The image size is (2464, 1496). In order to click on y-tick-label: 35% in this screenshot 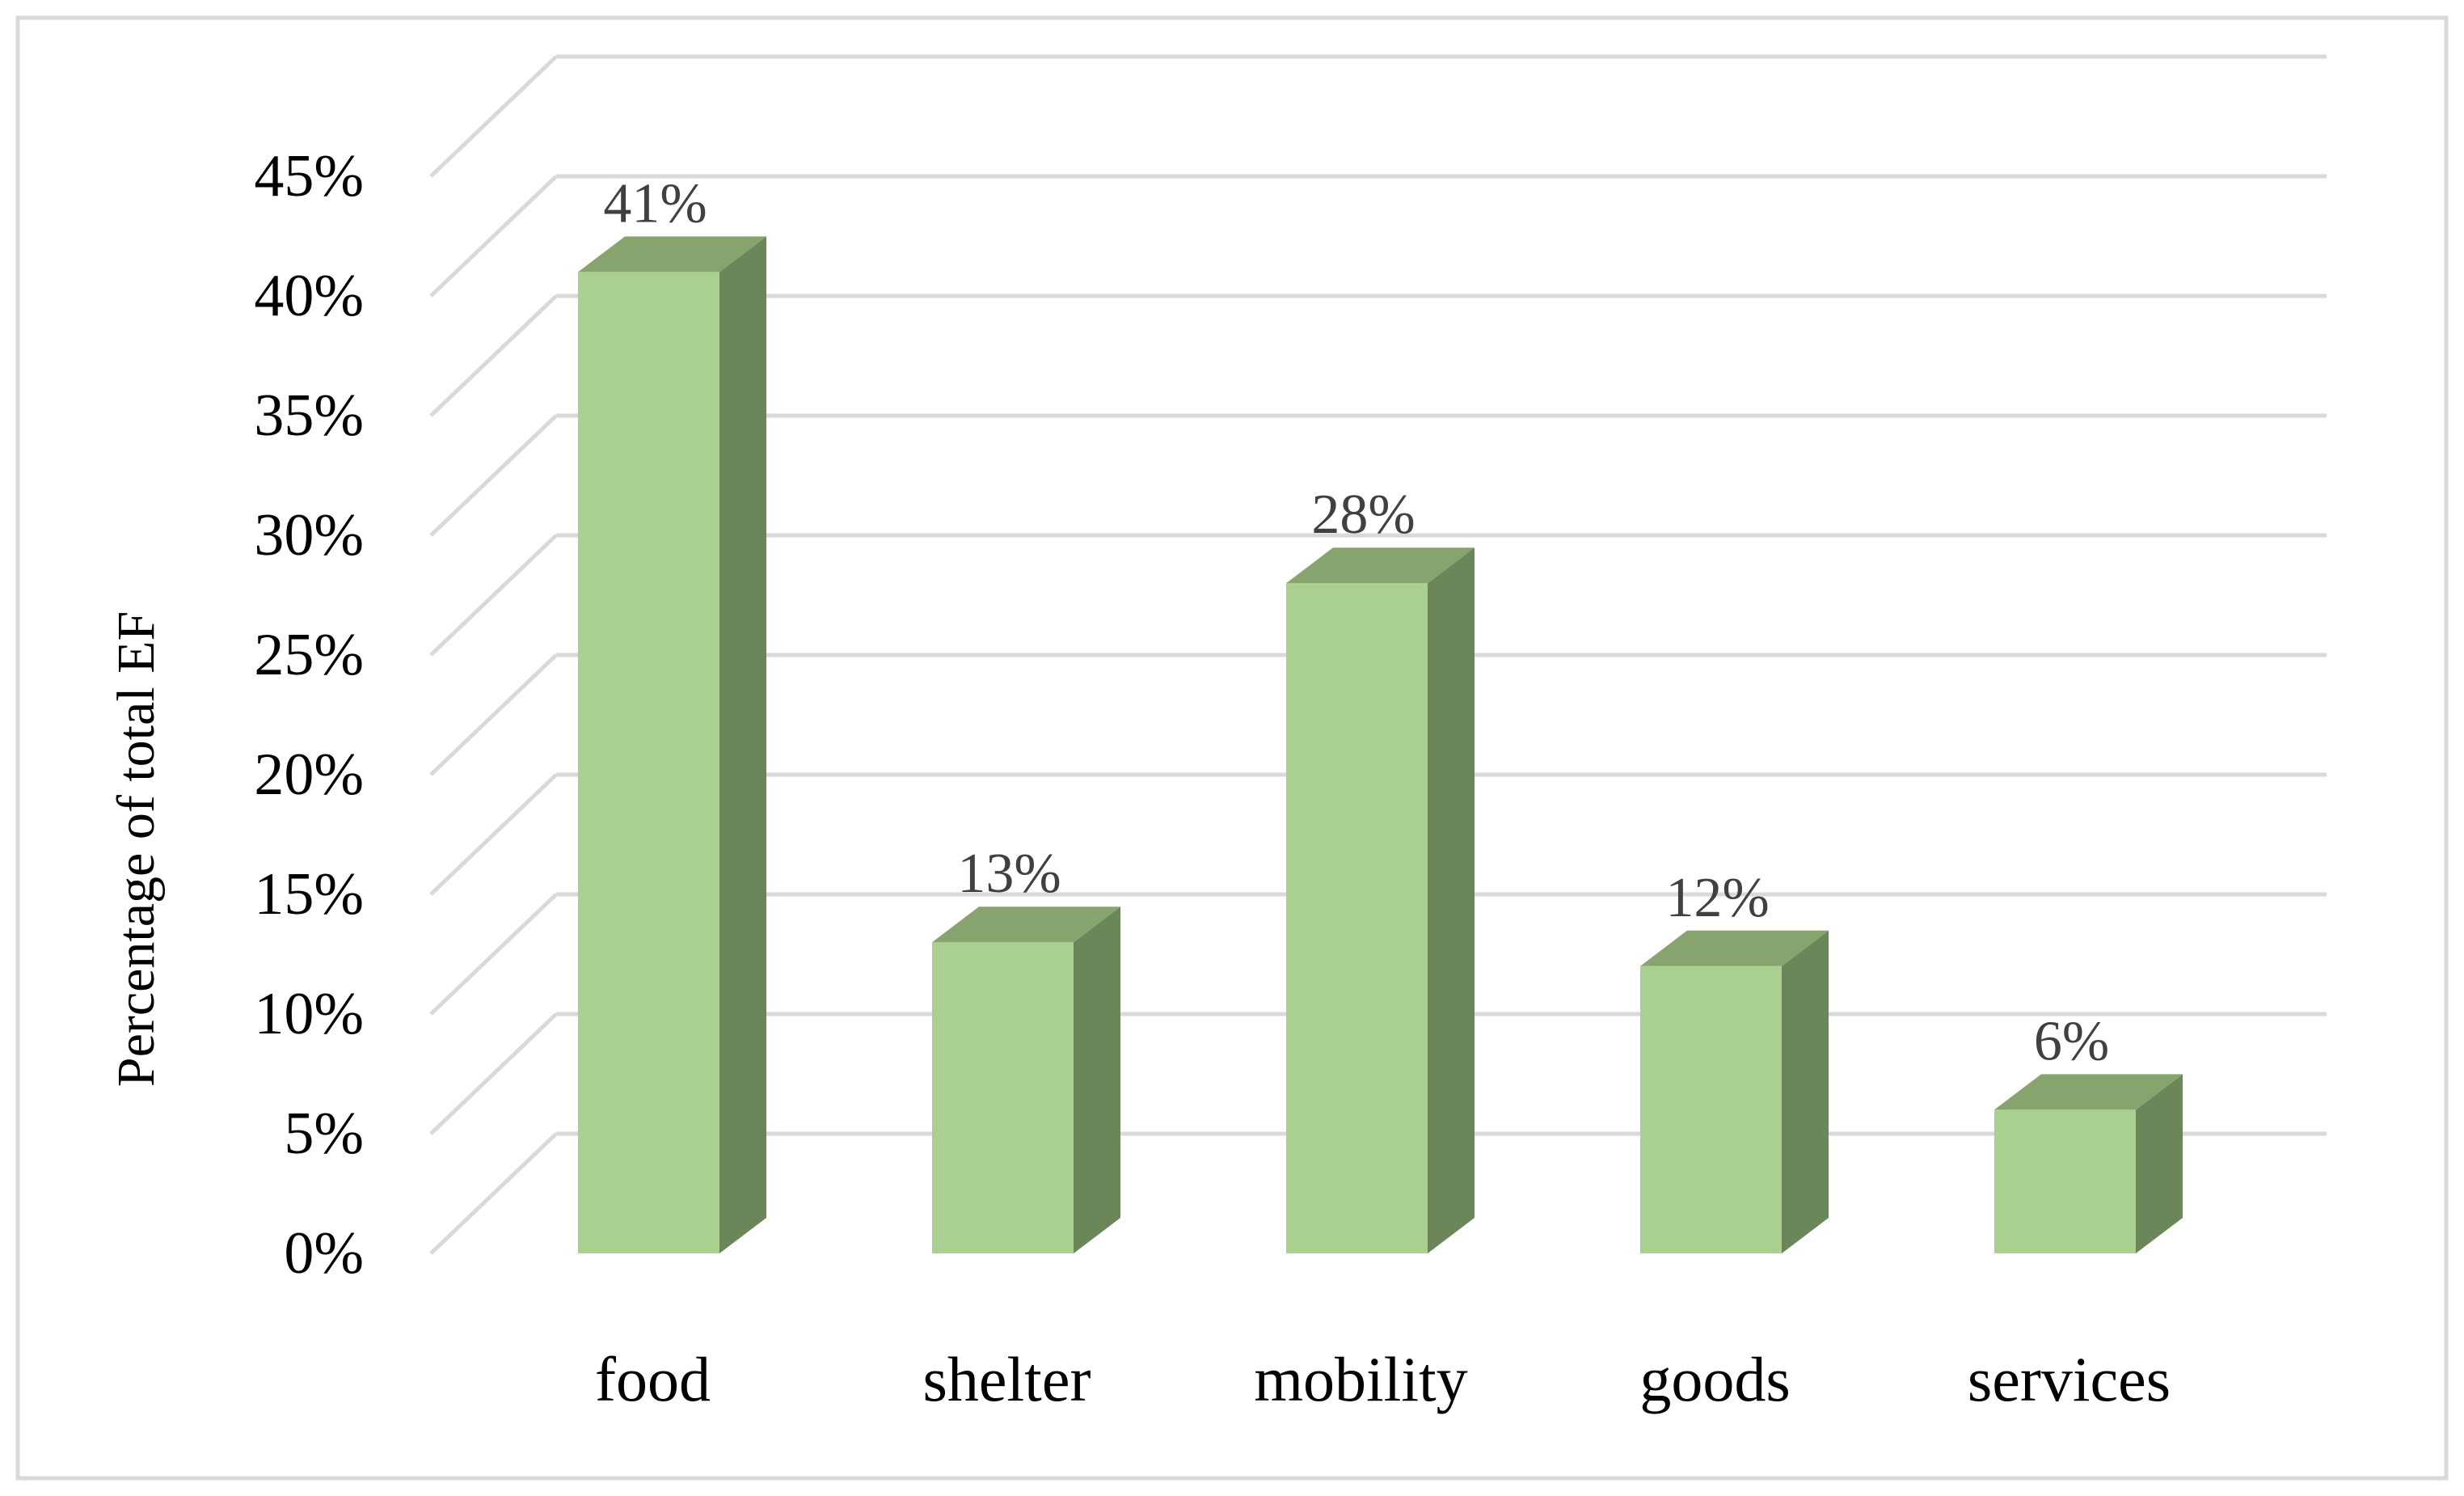, I will do `click(309, 415)`.